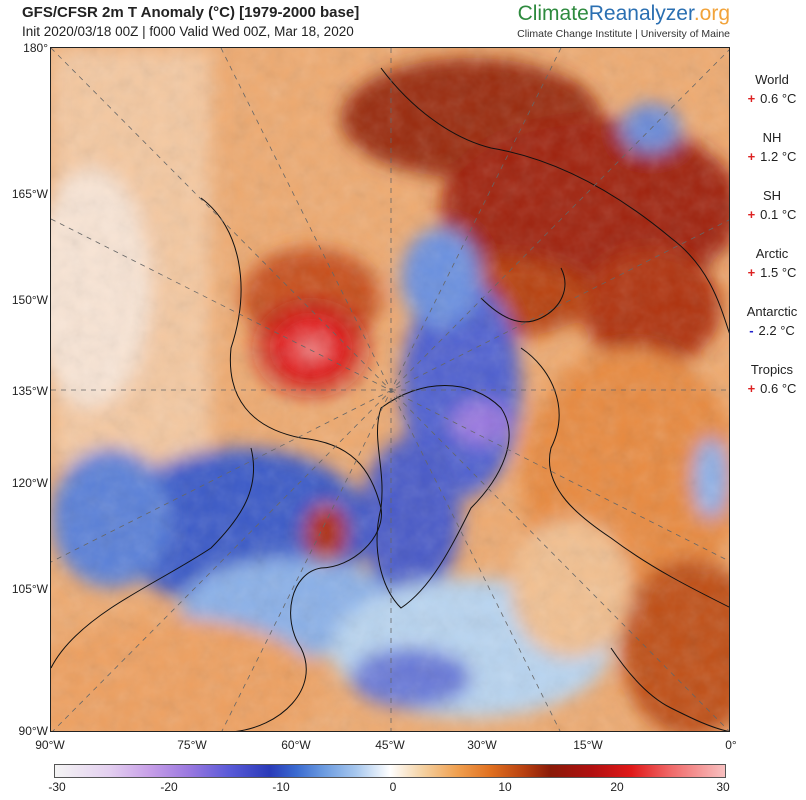  I want to click on stat-name: Tropics, so click(772, 369).